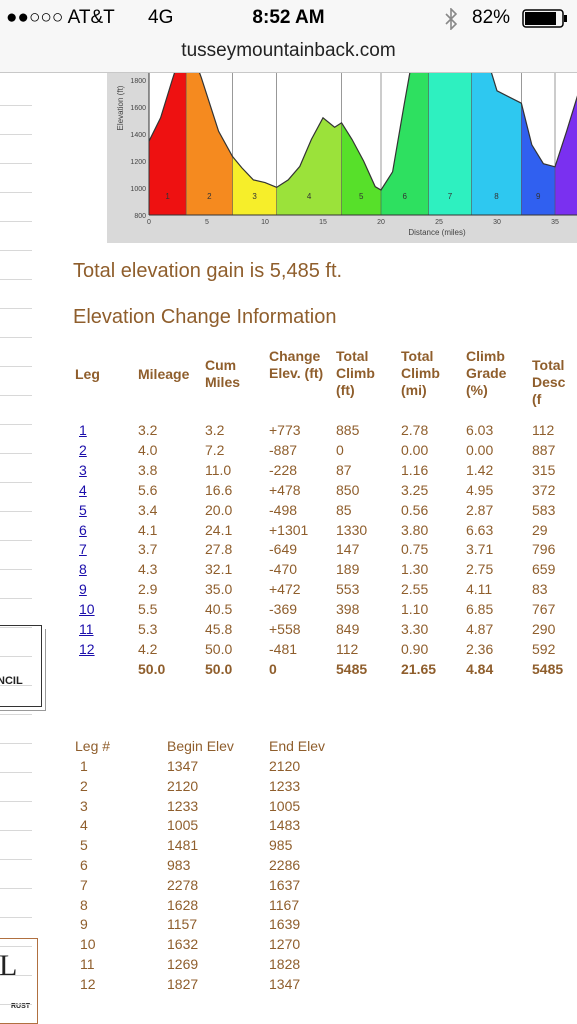  What do you see at coordinates (296, 364) in the screenshot?
I see `table-header: Change Elev. (ft)` at bounding box center [296, 364].